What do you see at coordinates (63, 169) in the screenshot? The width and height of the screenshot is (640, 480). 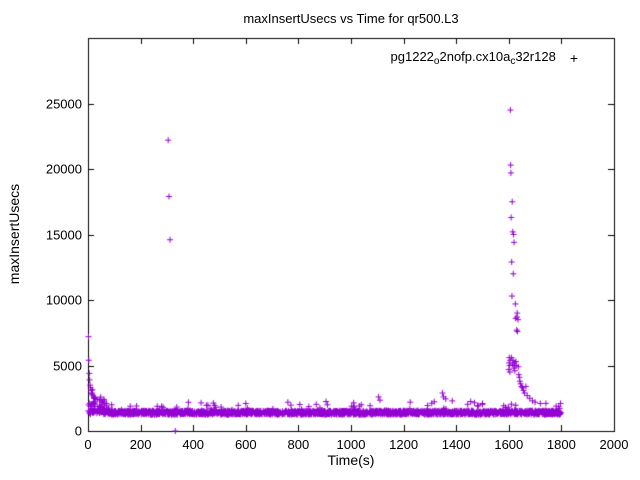 I see `y-tick-label: 20000` at bounding box center [63, 169].